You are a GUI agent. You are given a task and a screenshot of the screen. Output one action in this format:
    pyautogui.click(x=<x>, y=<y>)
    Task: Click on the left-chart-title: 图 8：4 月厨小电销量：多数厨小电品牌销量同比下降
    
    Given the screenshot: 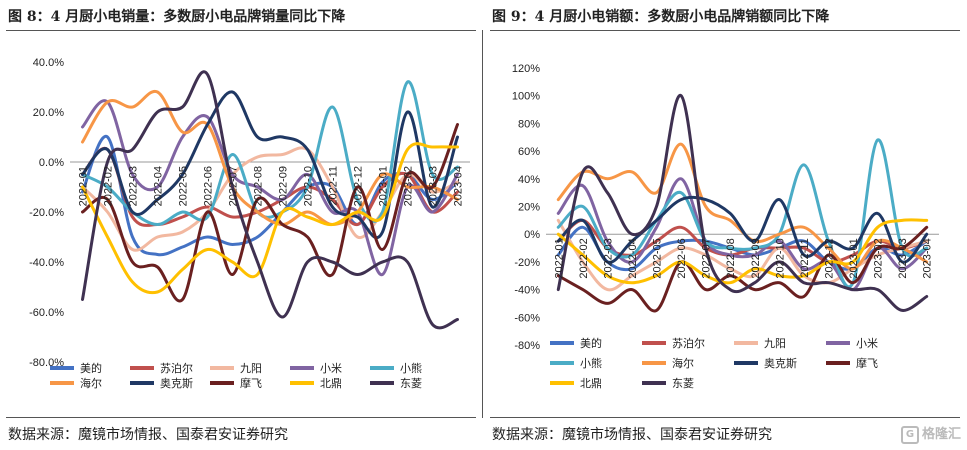 What is the action you would take?
    pyautogui.click(x=177, y=17)
    